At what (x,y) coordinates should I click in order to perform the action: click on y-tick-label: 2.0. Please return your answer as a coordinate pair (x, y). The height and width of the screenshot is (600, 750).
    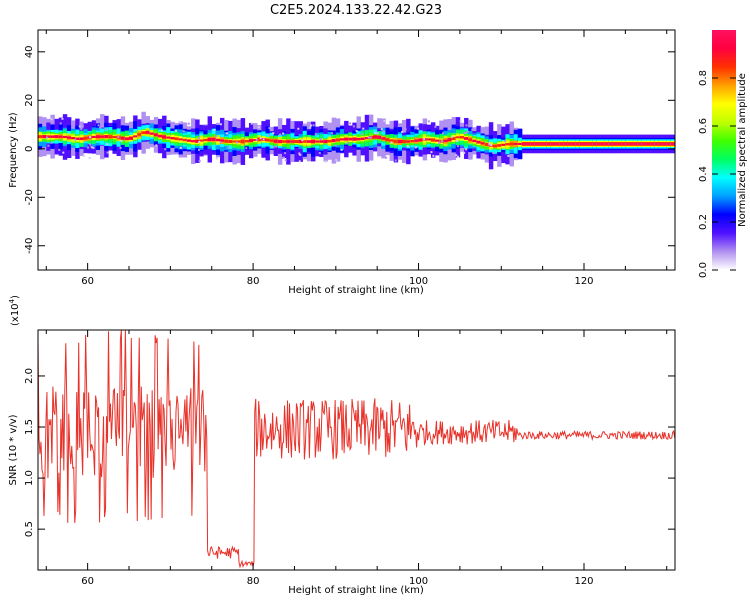
    Looking at the image, I should click on (29, 376).